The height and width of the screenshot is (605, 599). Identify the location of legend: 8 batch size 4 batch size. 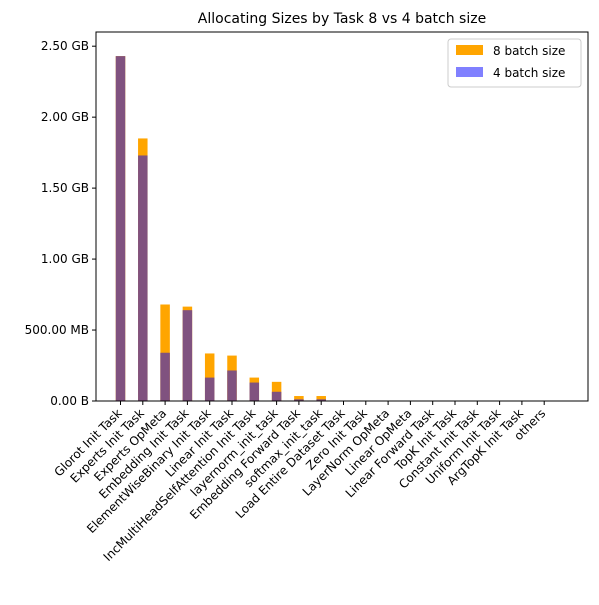
(514, 63).